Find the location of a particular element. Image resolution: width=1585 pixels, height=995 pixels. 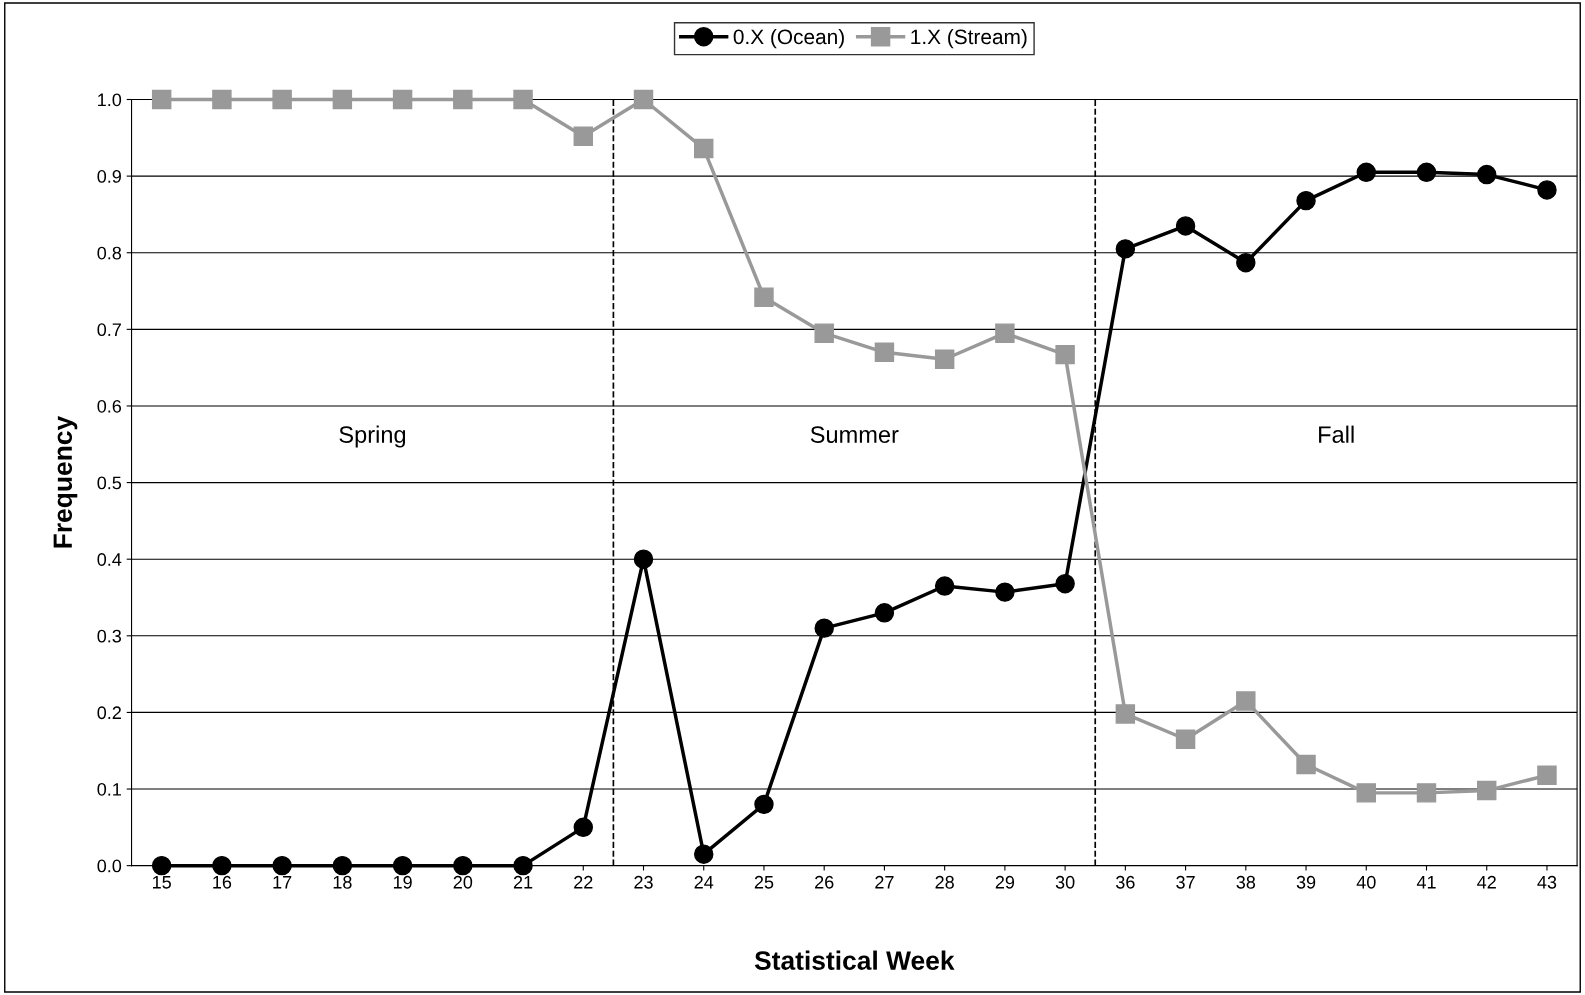

x-tick-label: 19 is located at coordinates (402, 882).